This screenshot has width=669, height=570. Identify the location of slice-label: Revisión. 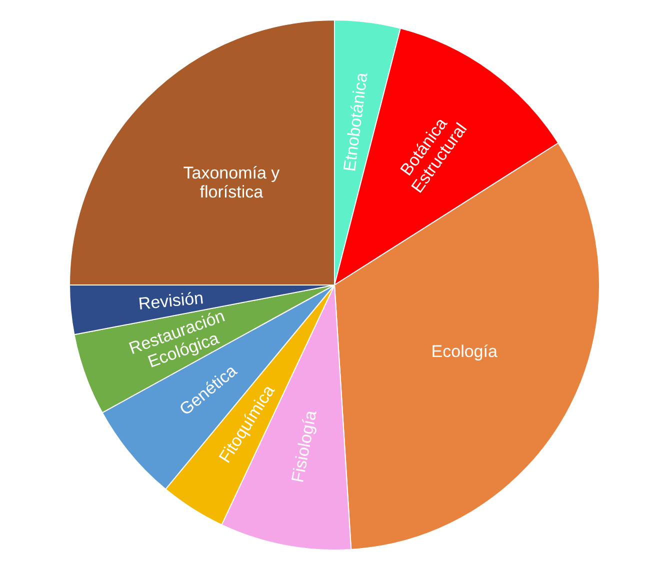
(171, 301).